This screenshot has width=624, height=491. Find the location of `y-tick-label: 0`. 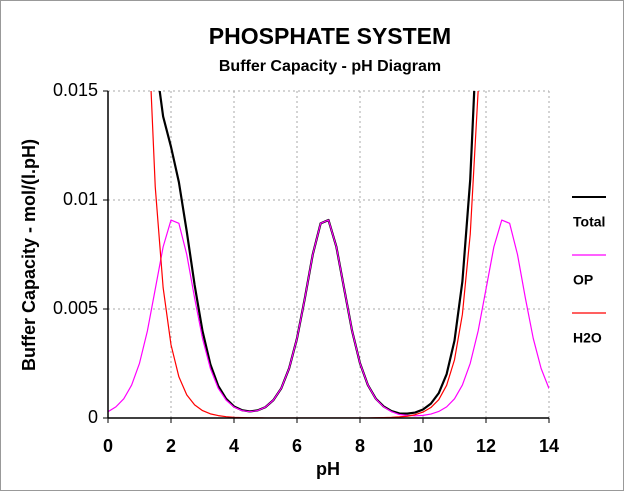

y-tick-label: 0 is located at coordinates (93, 417).